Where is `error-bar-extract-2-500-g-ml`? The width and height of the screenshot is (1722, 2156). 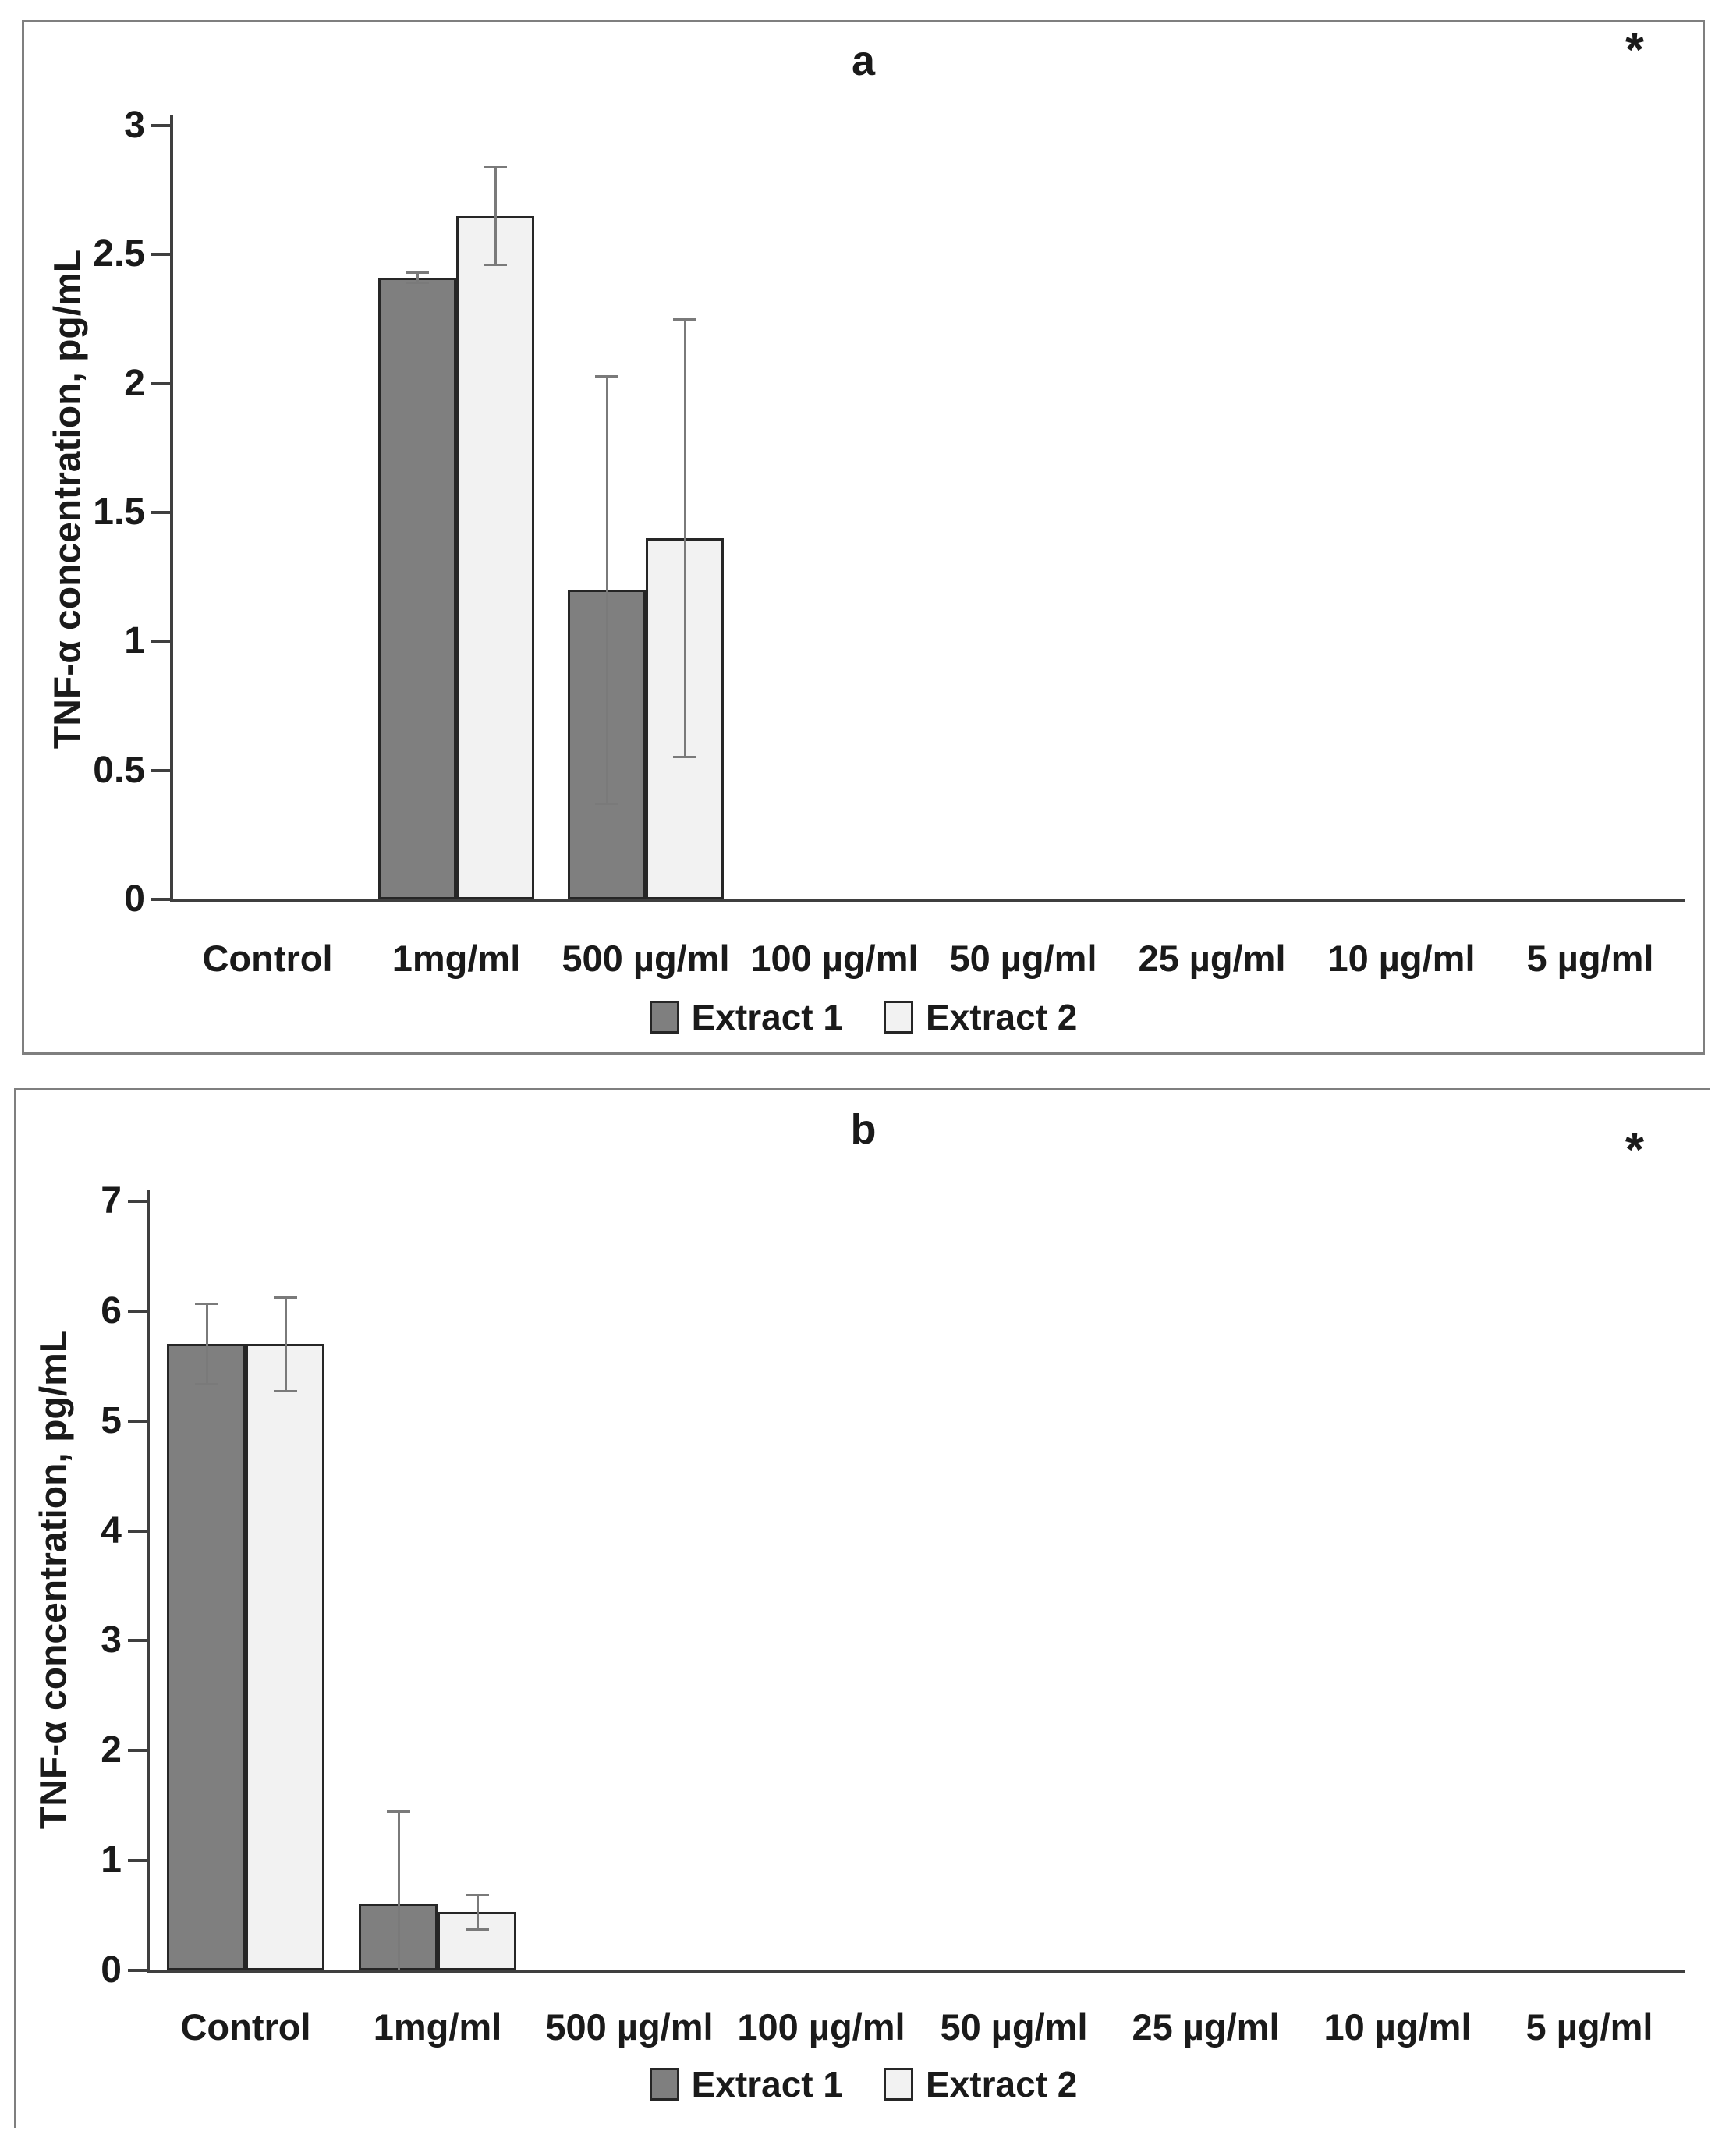
error-bar-extract-2-500-g-ml is located at coordinates (685, 538).